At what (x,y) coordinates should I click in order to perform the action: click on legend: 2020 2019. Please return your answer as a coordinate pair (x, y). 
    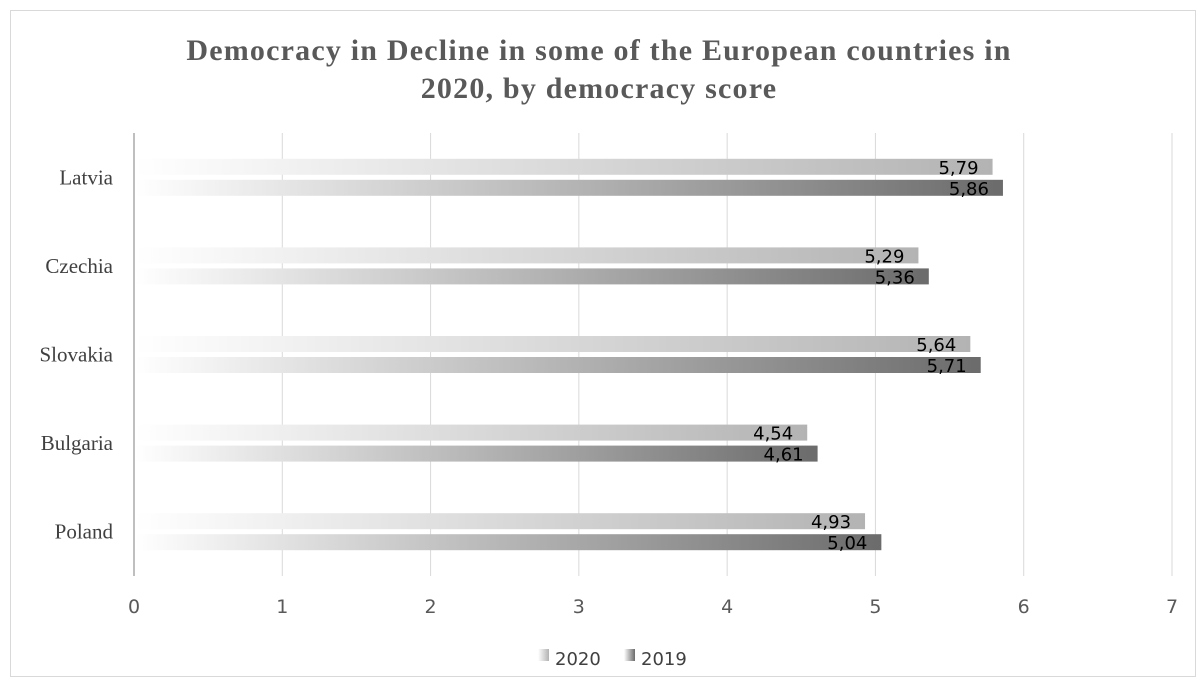
    Looking at the image, I should click on (612, 659).